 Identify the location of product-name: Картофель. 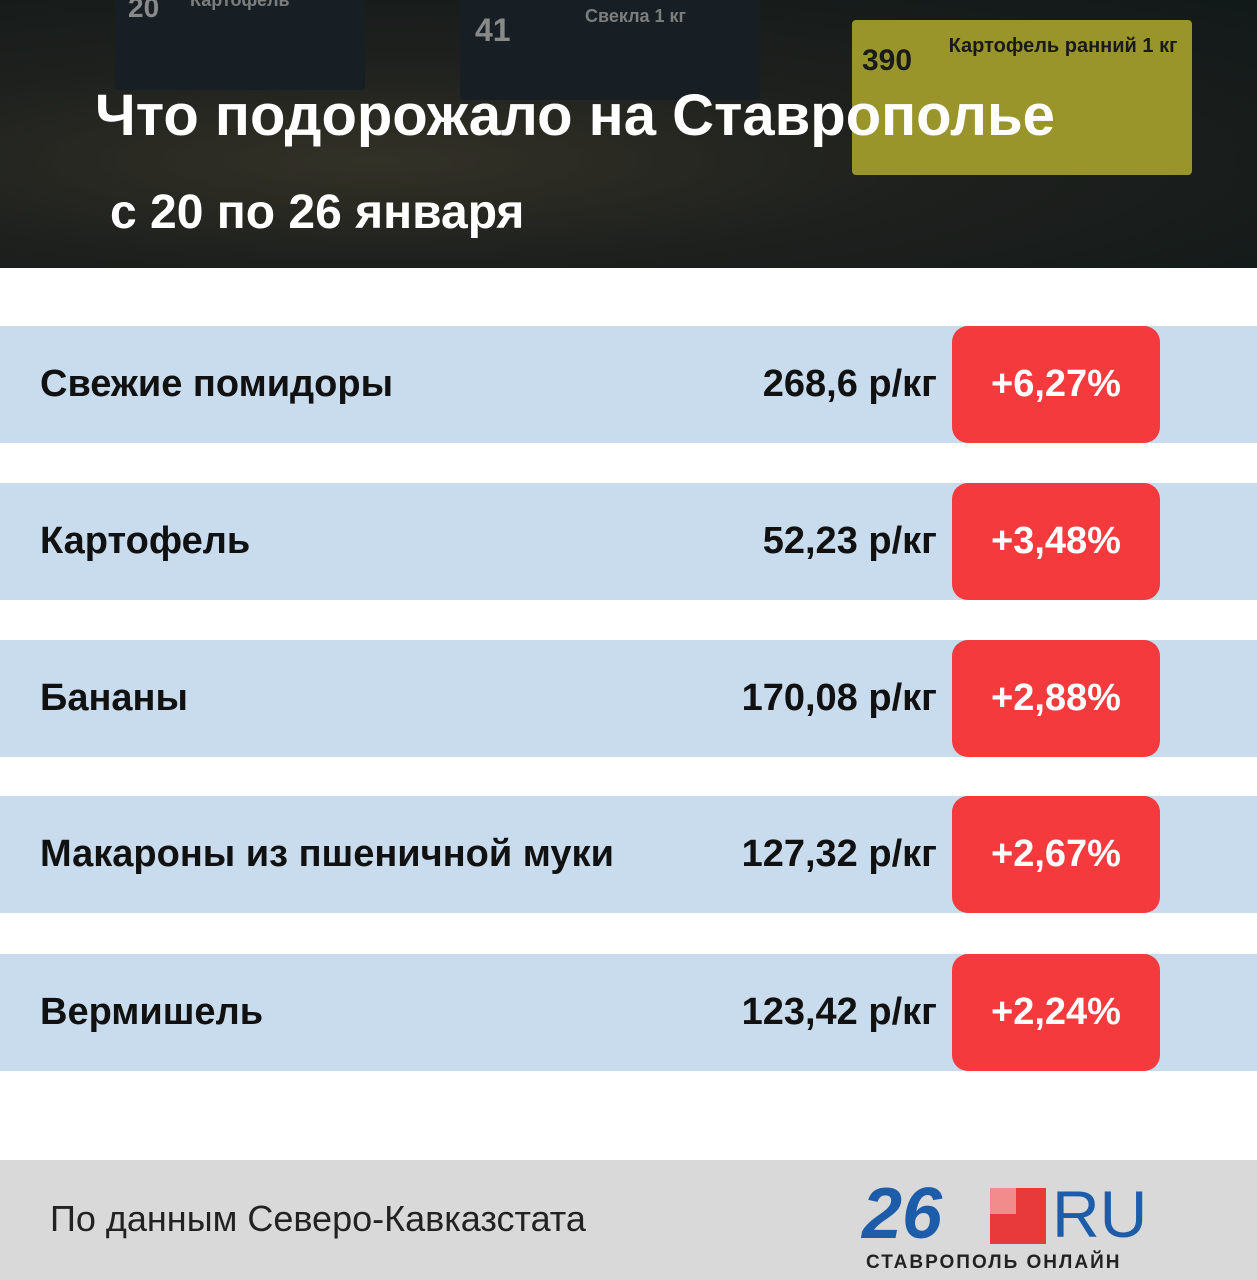
(145, 541).